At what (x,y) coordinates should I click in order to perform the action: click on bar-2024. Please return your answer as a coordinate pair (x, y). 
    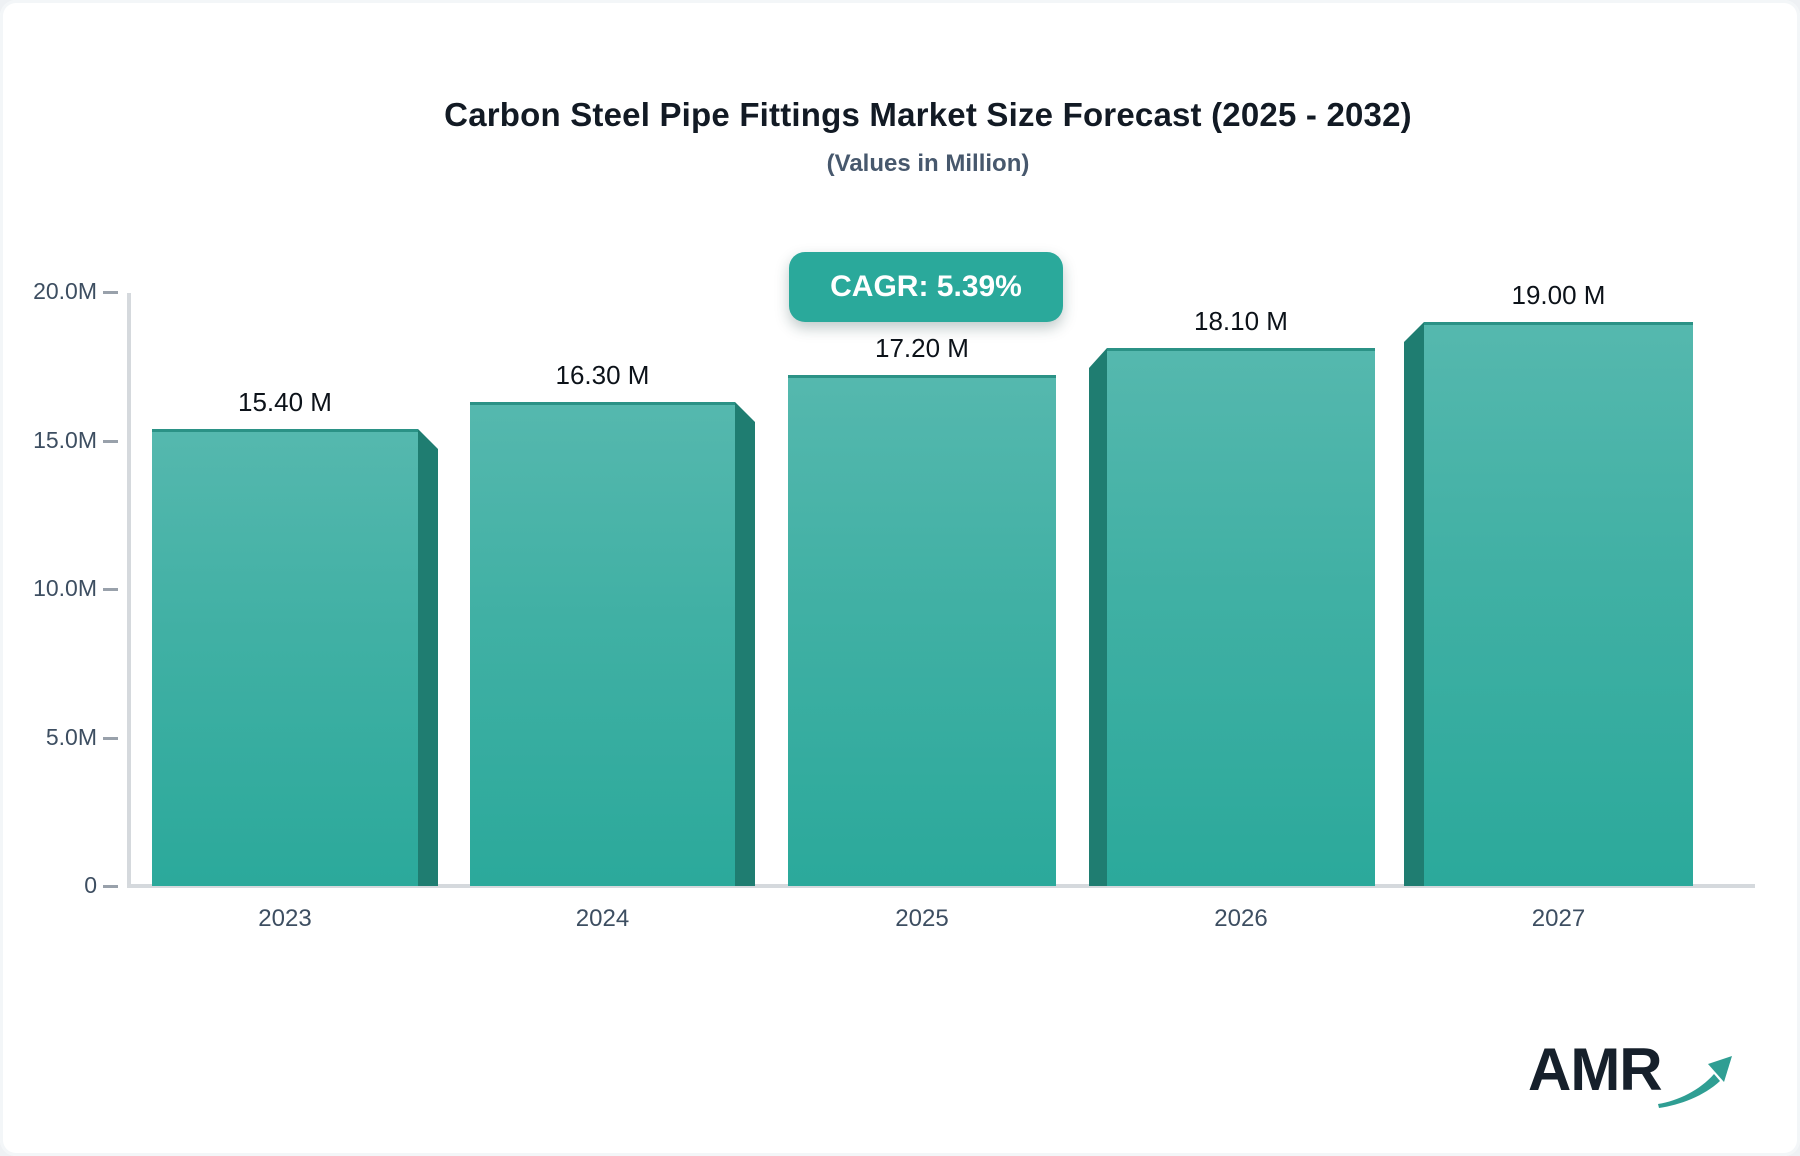
    Looking at the image, I should click on (612, 644).